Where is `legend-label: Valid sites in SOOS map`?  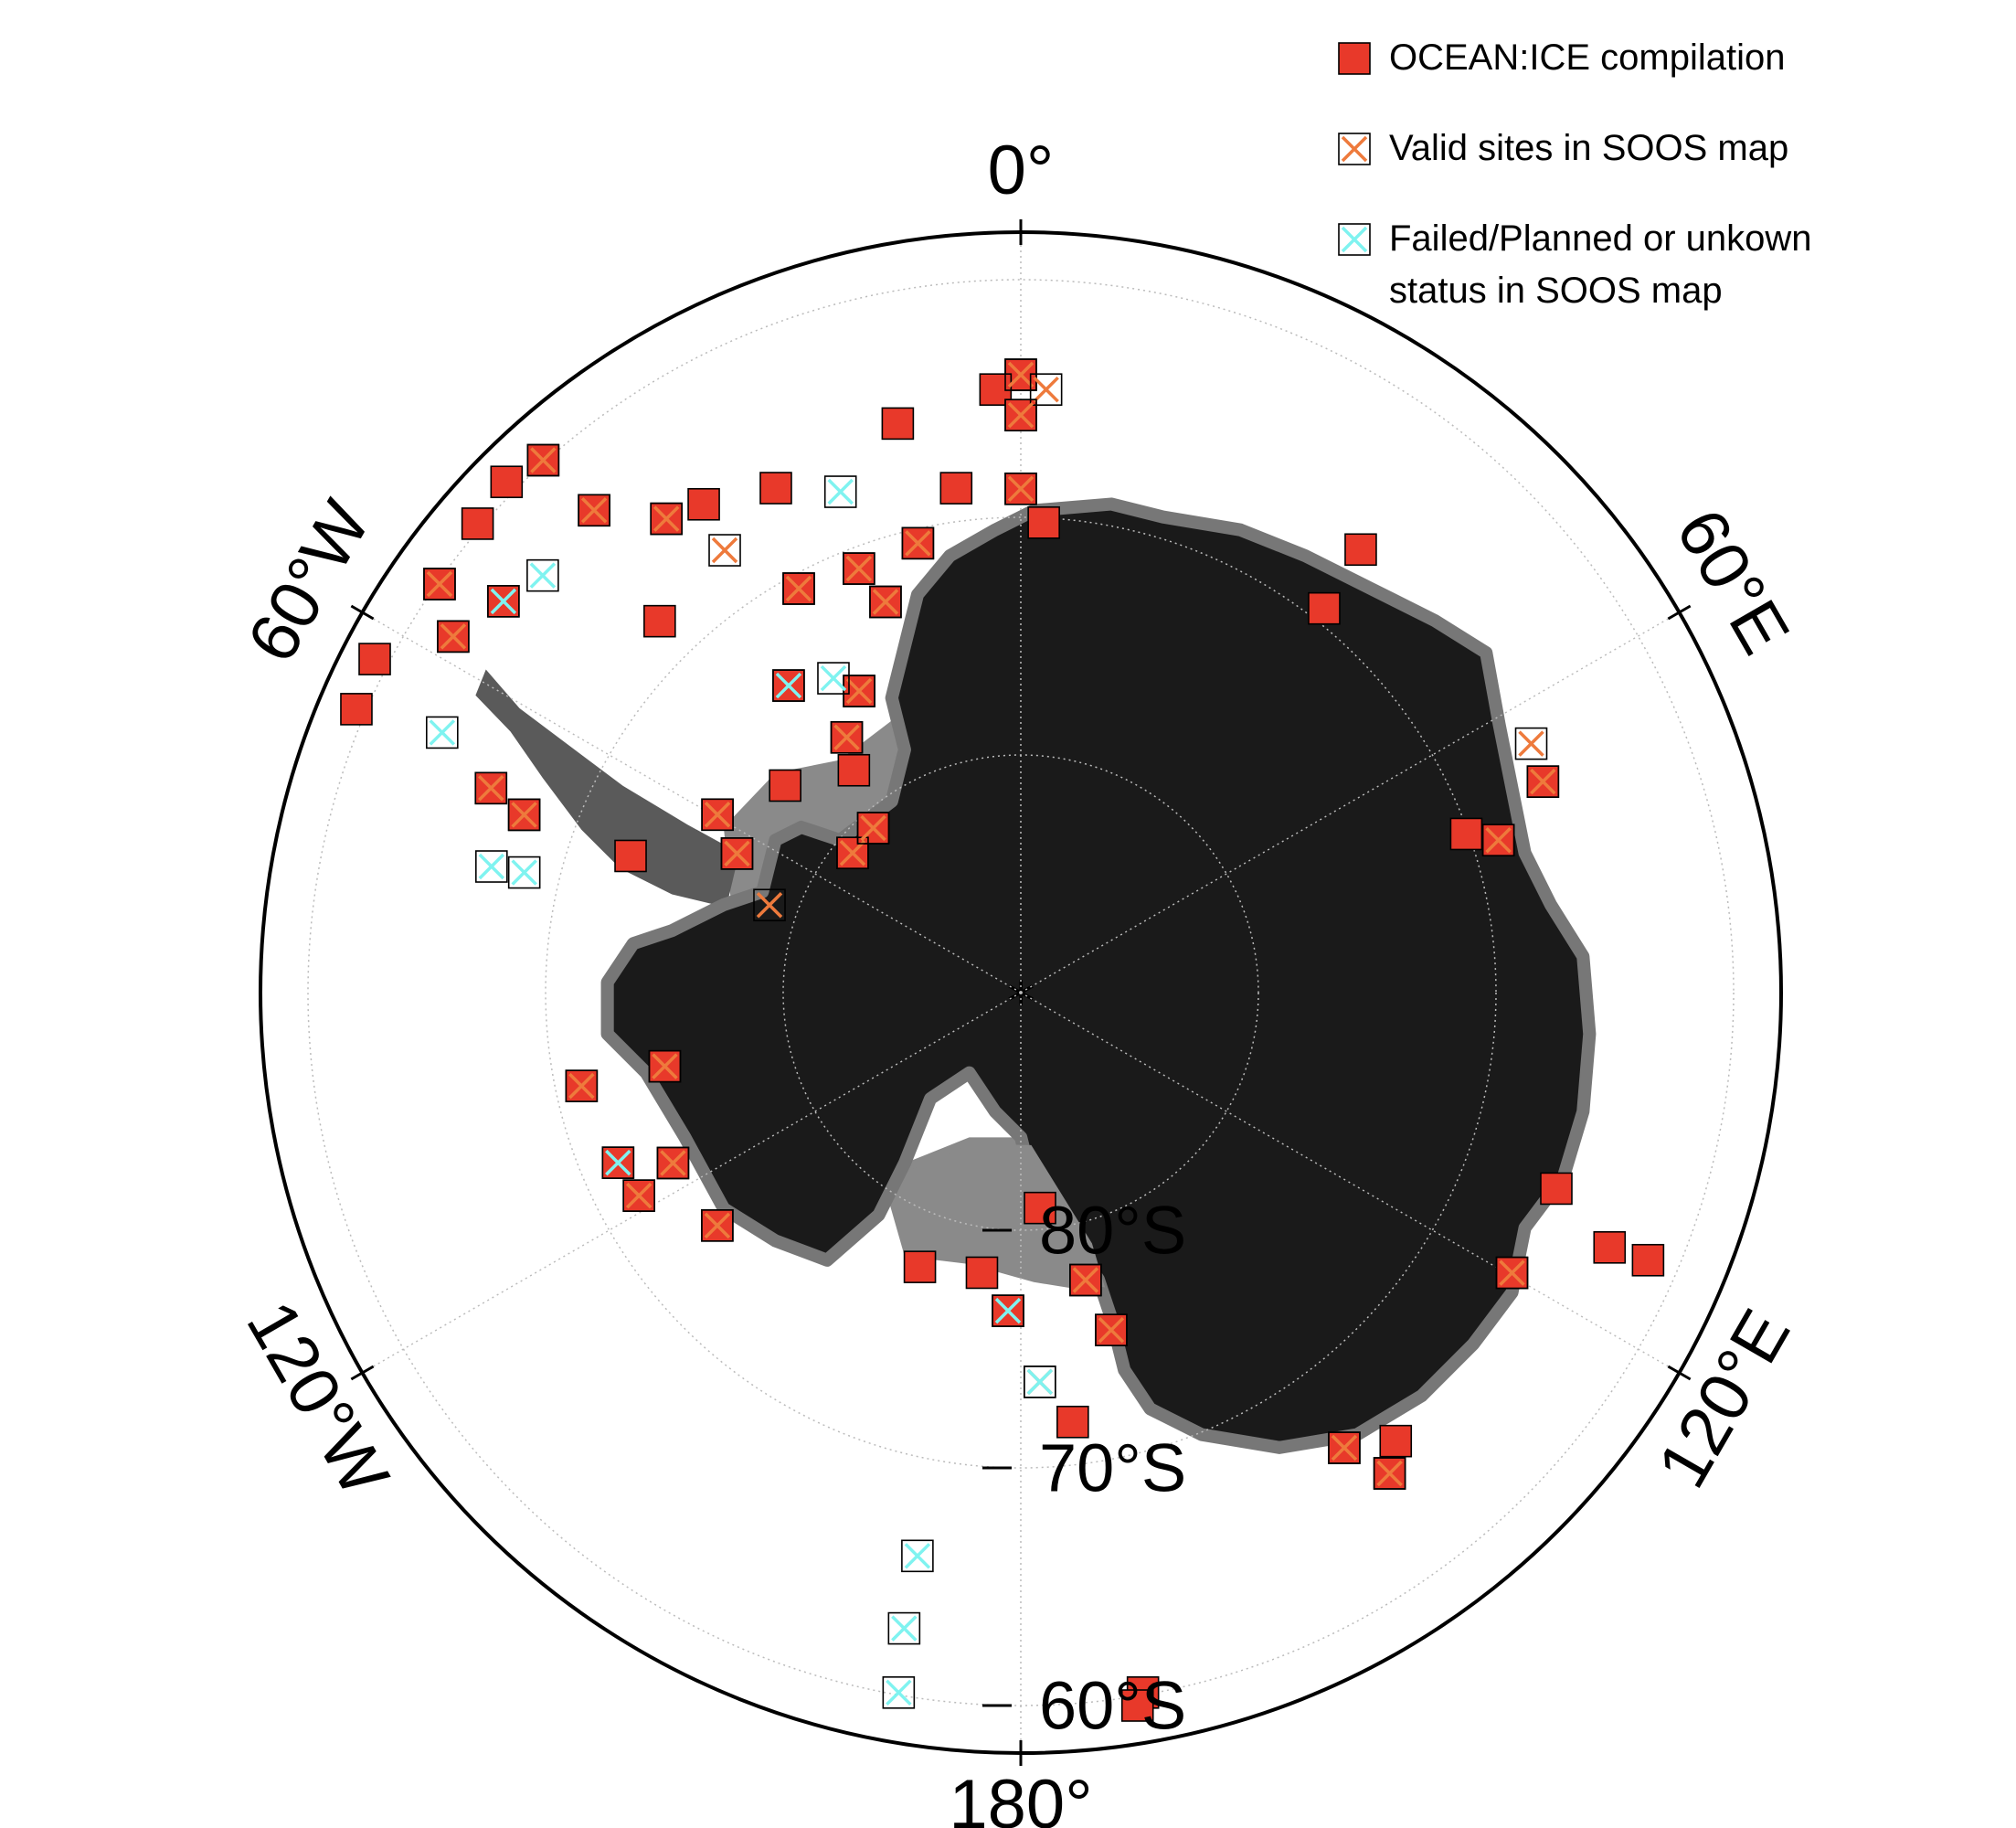
legend-label: Valid sites in SOOS map is located at coordinates (1589, 148).